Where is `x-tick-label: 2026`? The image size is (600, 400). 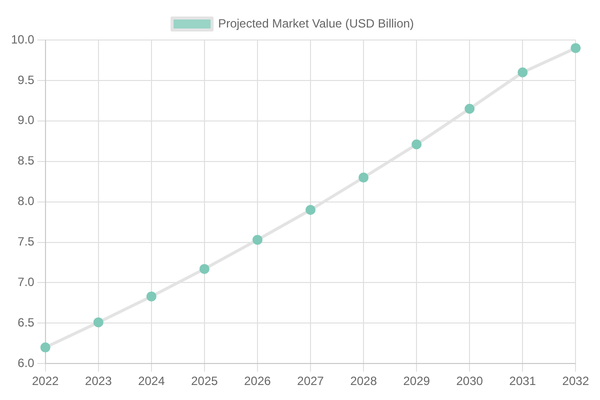 x-tick-label: 2026 is located at coordinates (258, 381).